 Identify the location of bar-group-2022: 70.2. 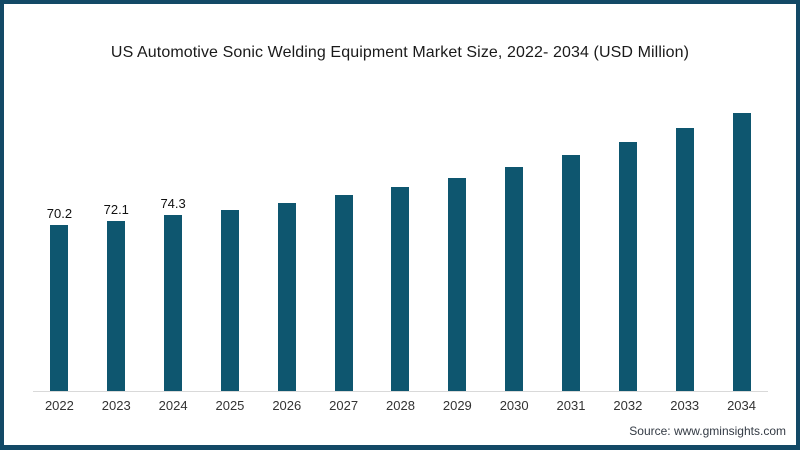
(59, 244).